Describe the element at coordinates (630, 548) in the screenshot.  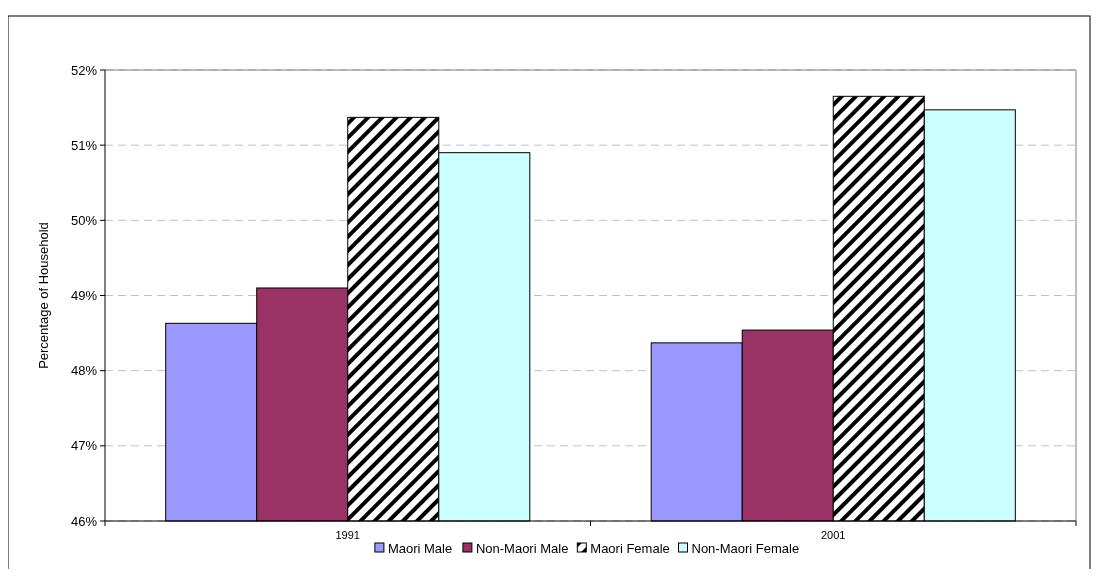
I see `legend-label: Maori Female` at that location.